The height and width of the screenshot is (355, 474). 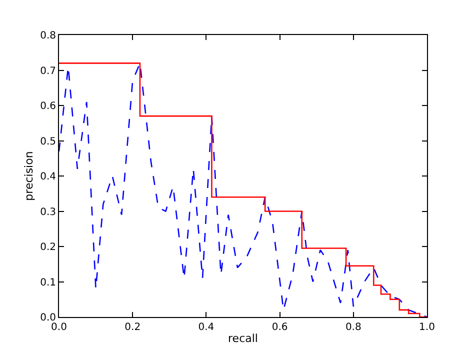 What do you see at coordinates (48, 282) in the screenshot?
I see `y-tick-label: 0.1` at bounding box center [48, 282].